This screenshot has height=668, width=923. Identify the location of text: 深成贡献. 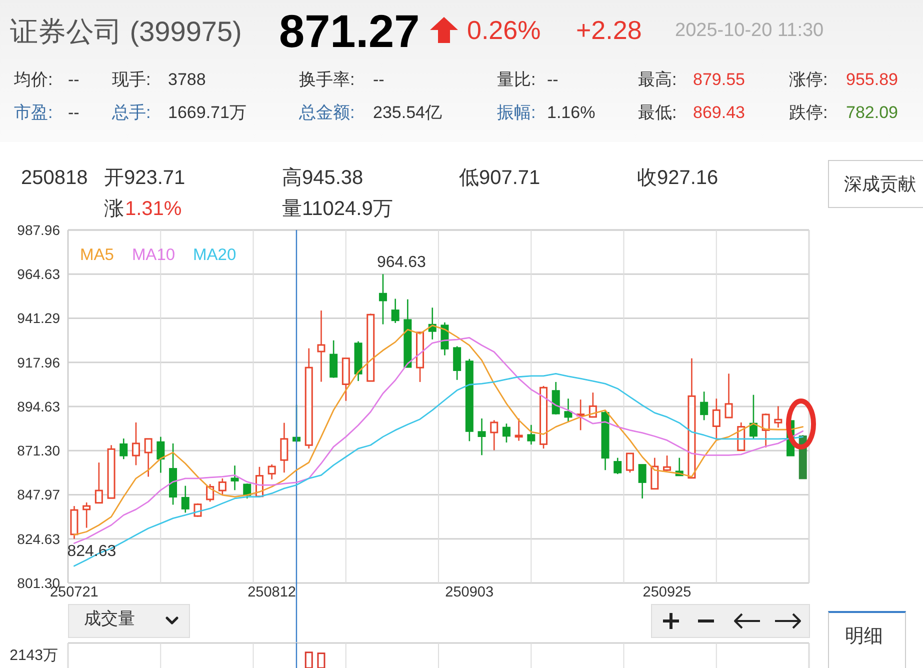
(880, 184).